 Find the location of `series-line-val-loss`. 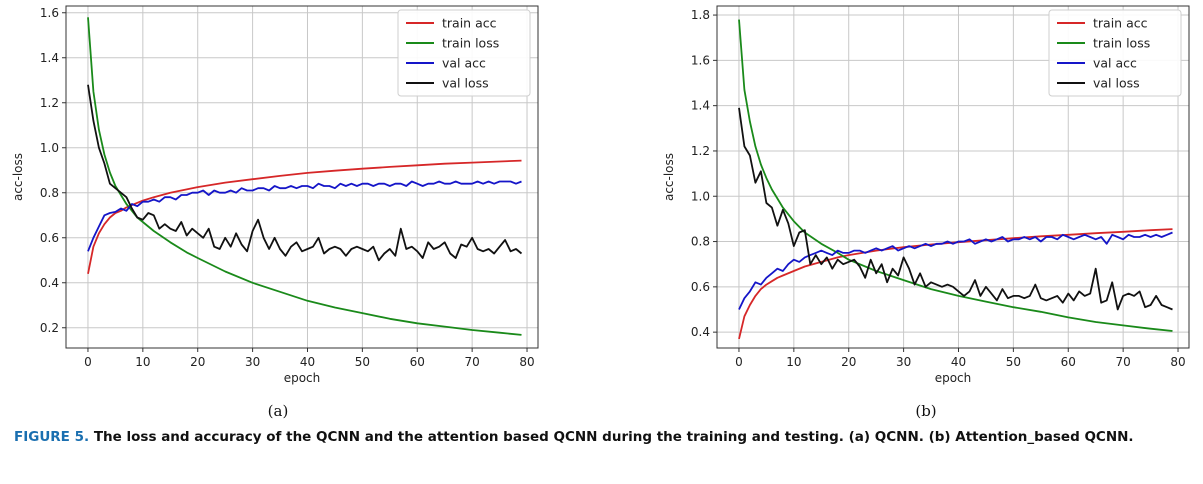

series-line-val-loss is located at coordinates (305, 173).